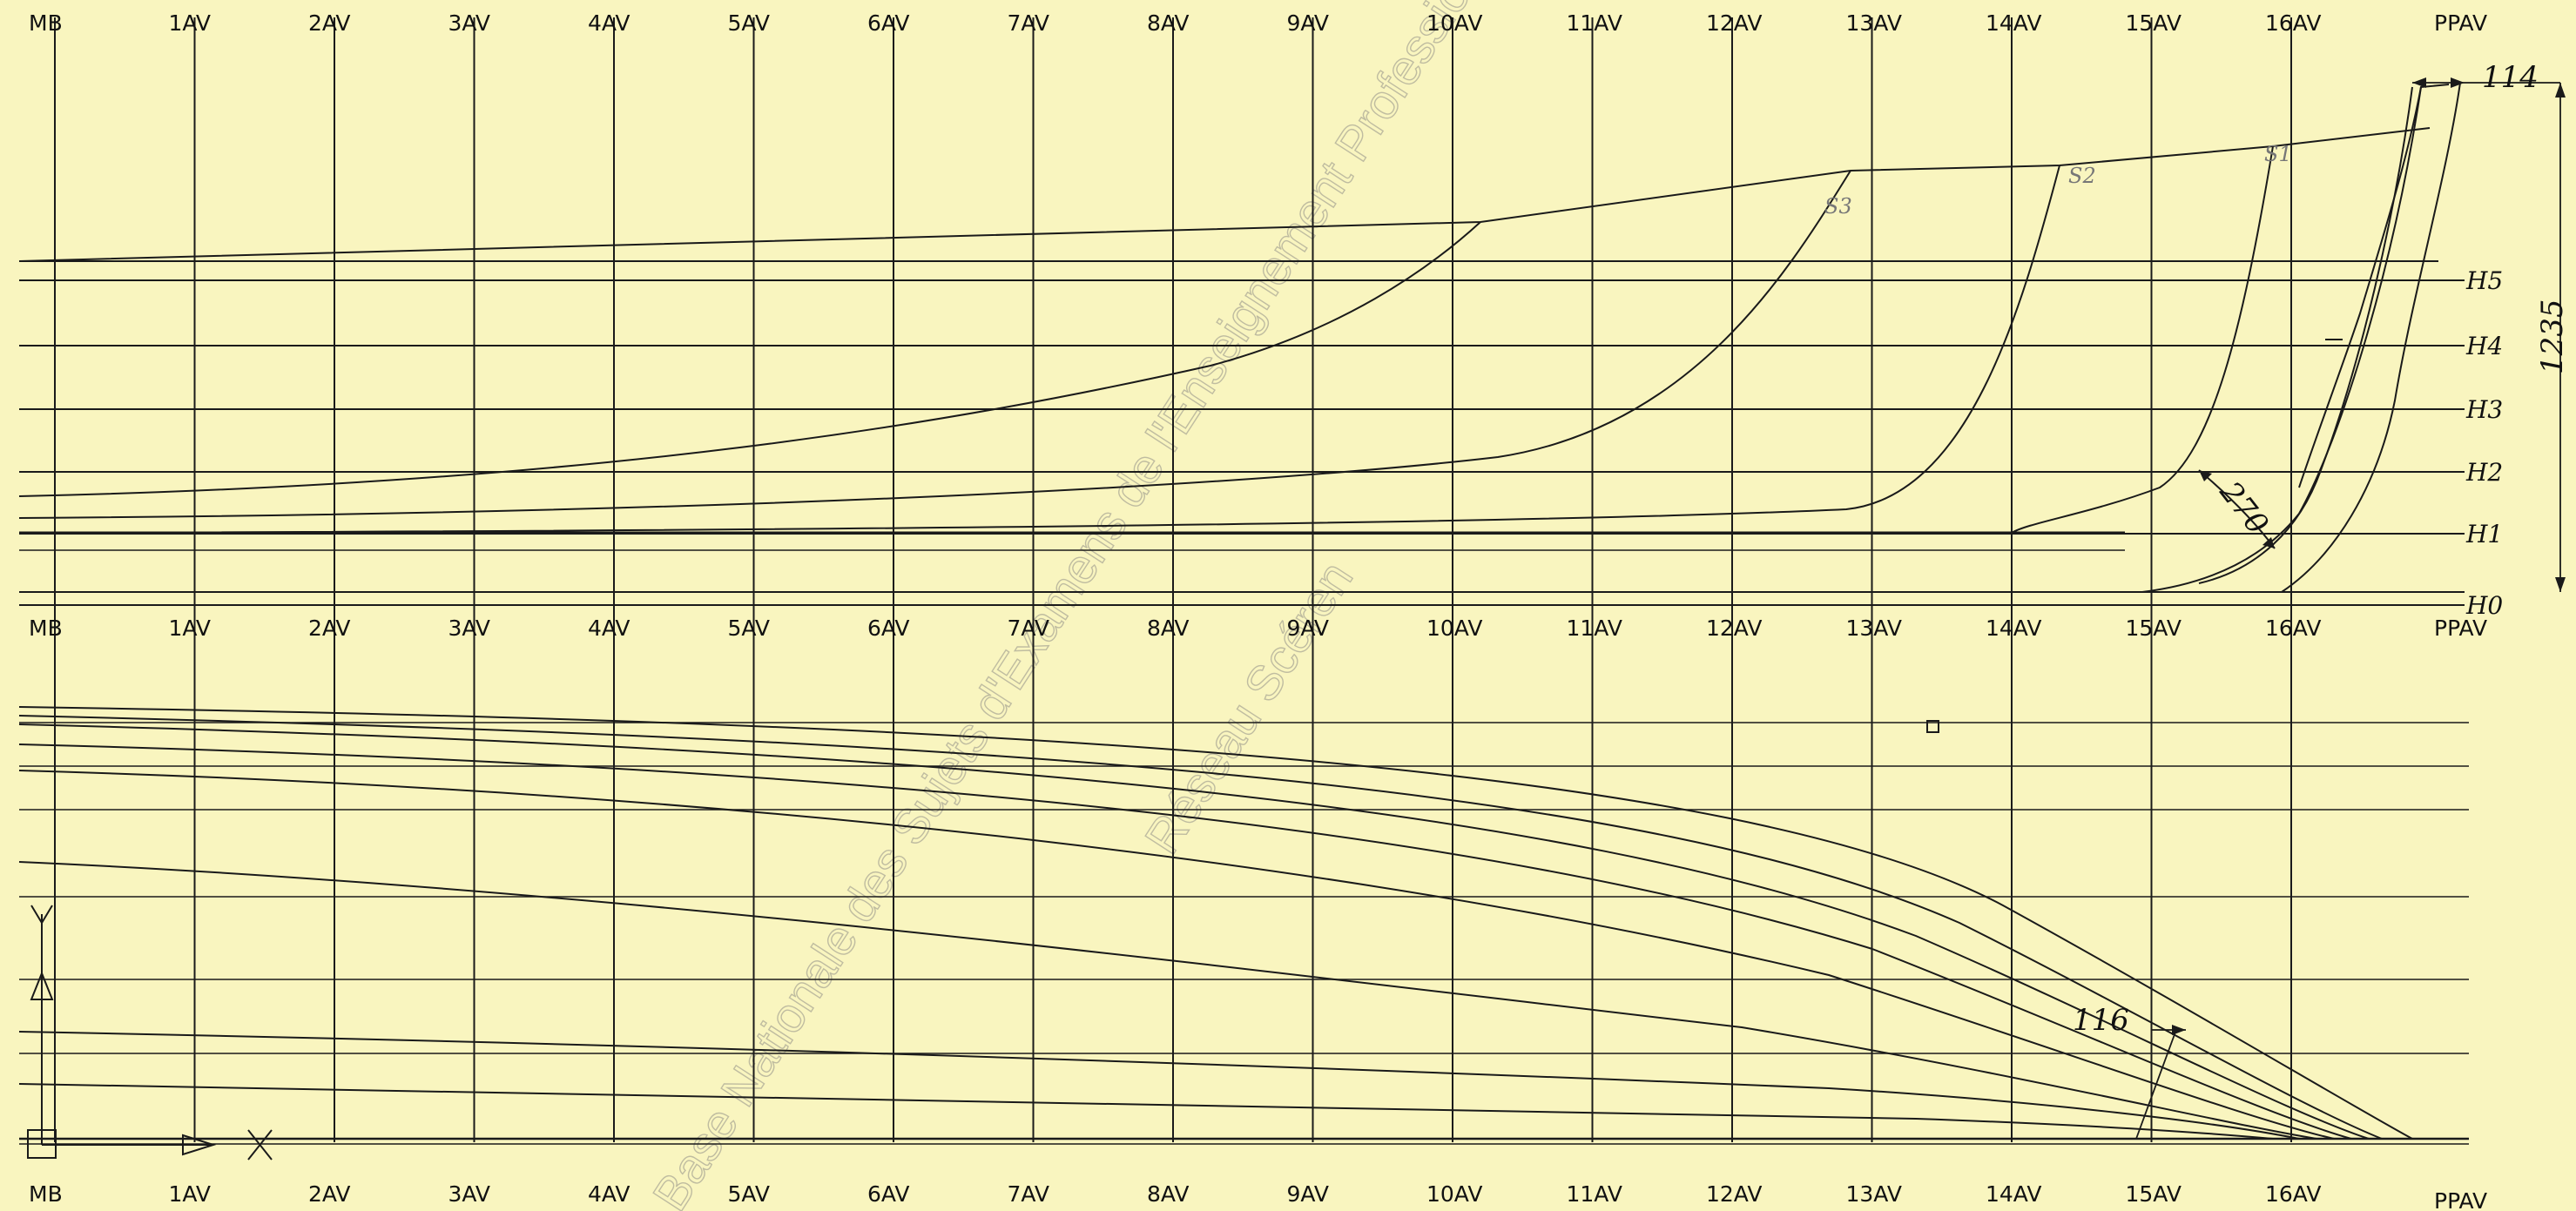  I want to click on station-label-bottom-9av: 9AV, so click(1308, 1194).